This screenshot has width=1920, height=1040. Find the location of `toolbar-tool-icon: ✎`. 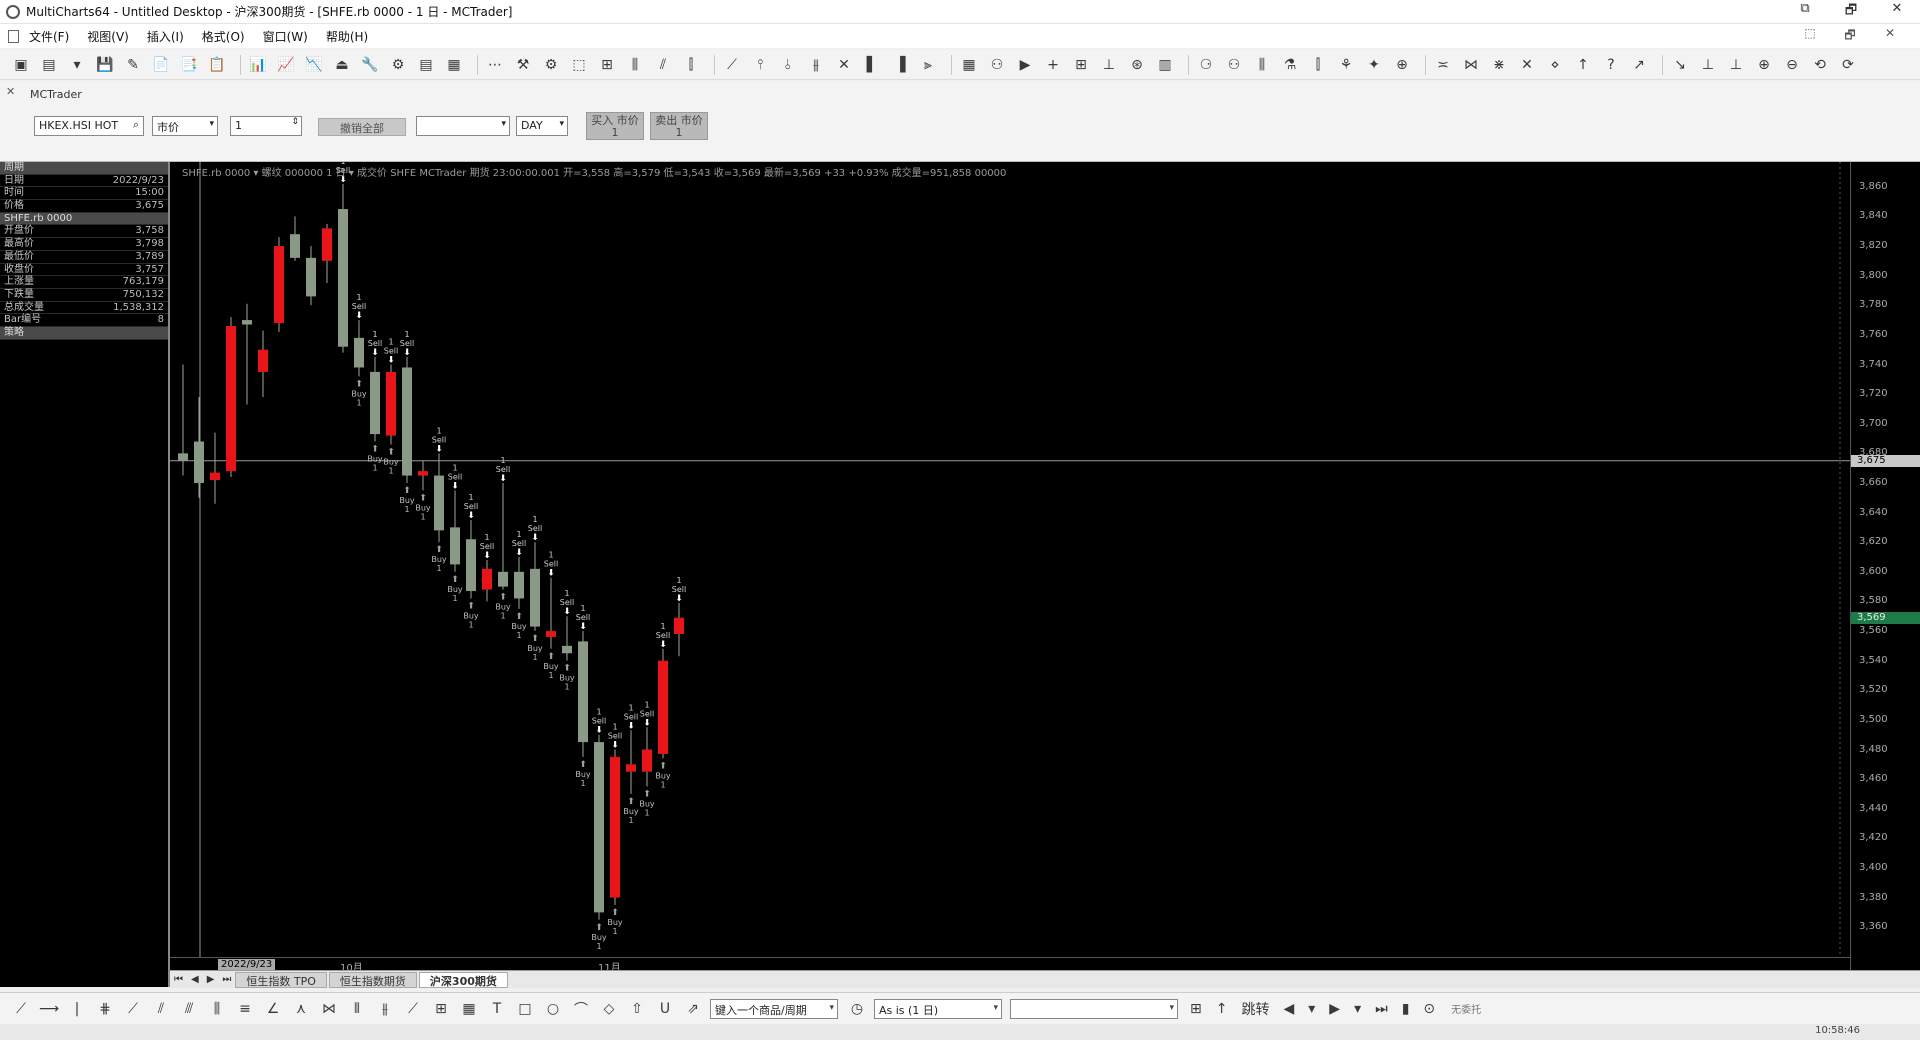

toolbar-tool-icon: ✎ is located at coordinates (133, 64).